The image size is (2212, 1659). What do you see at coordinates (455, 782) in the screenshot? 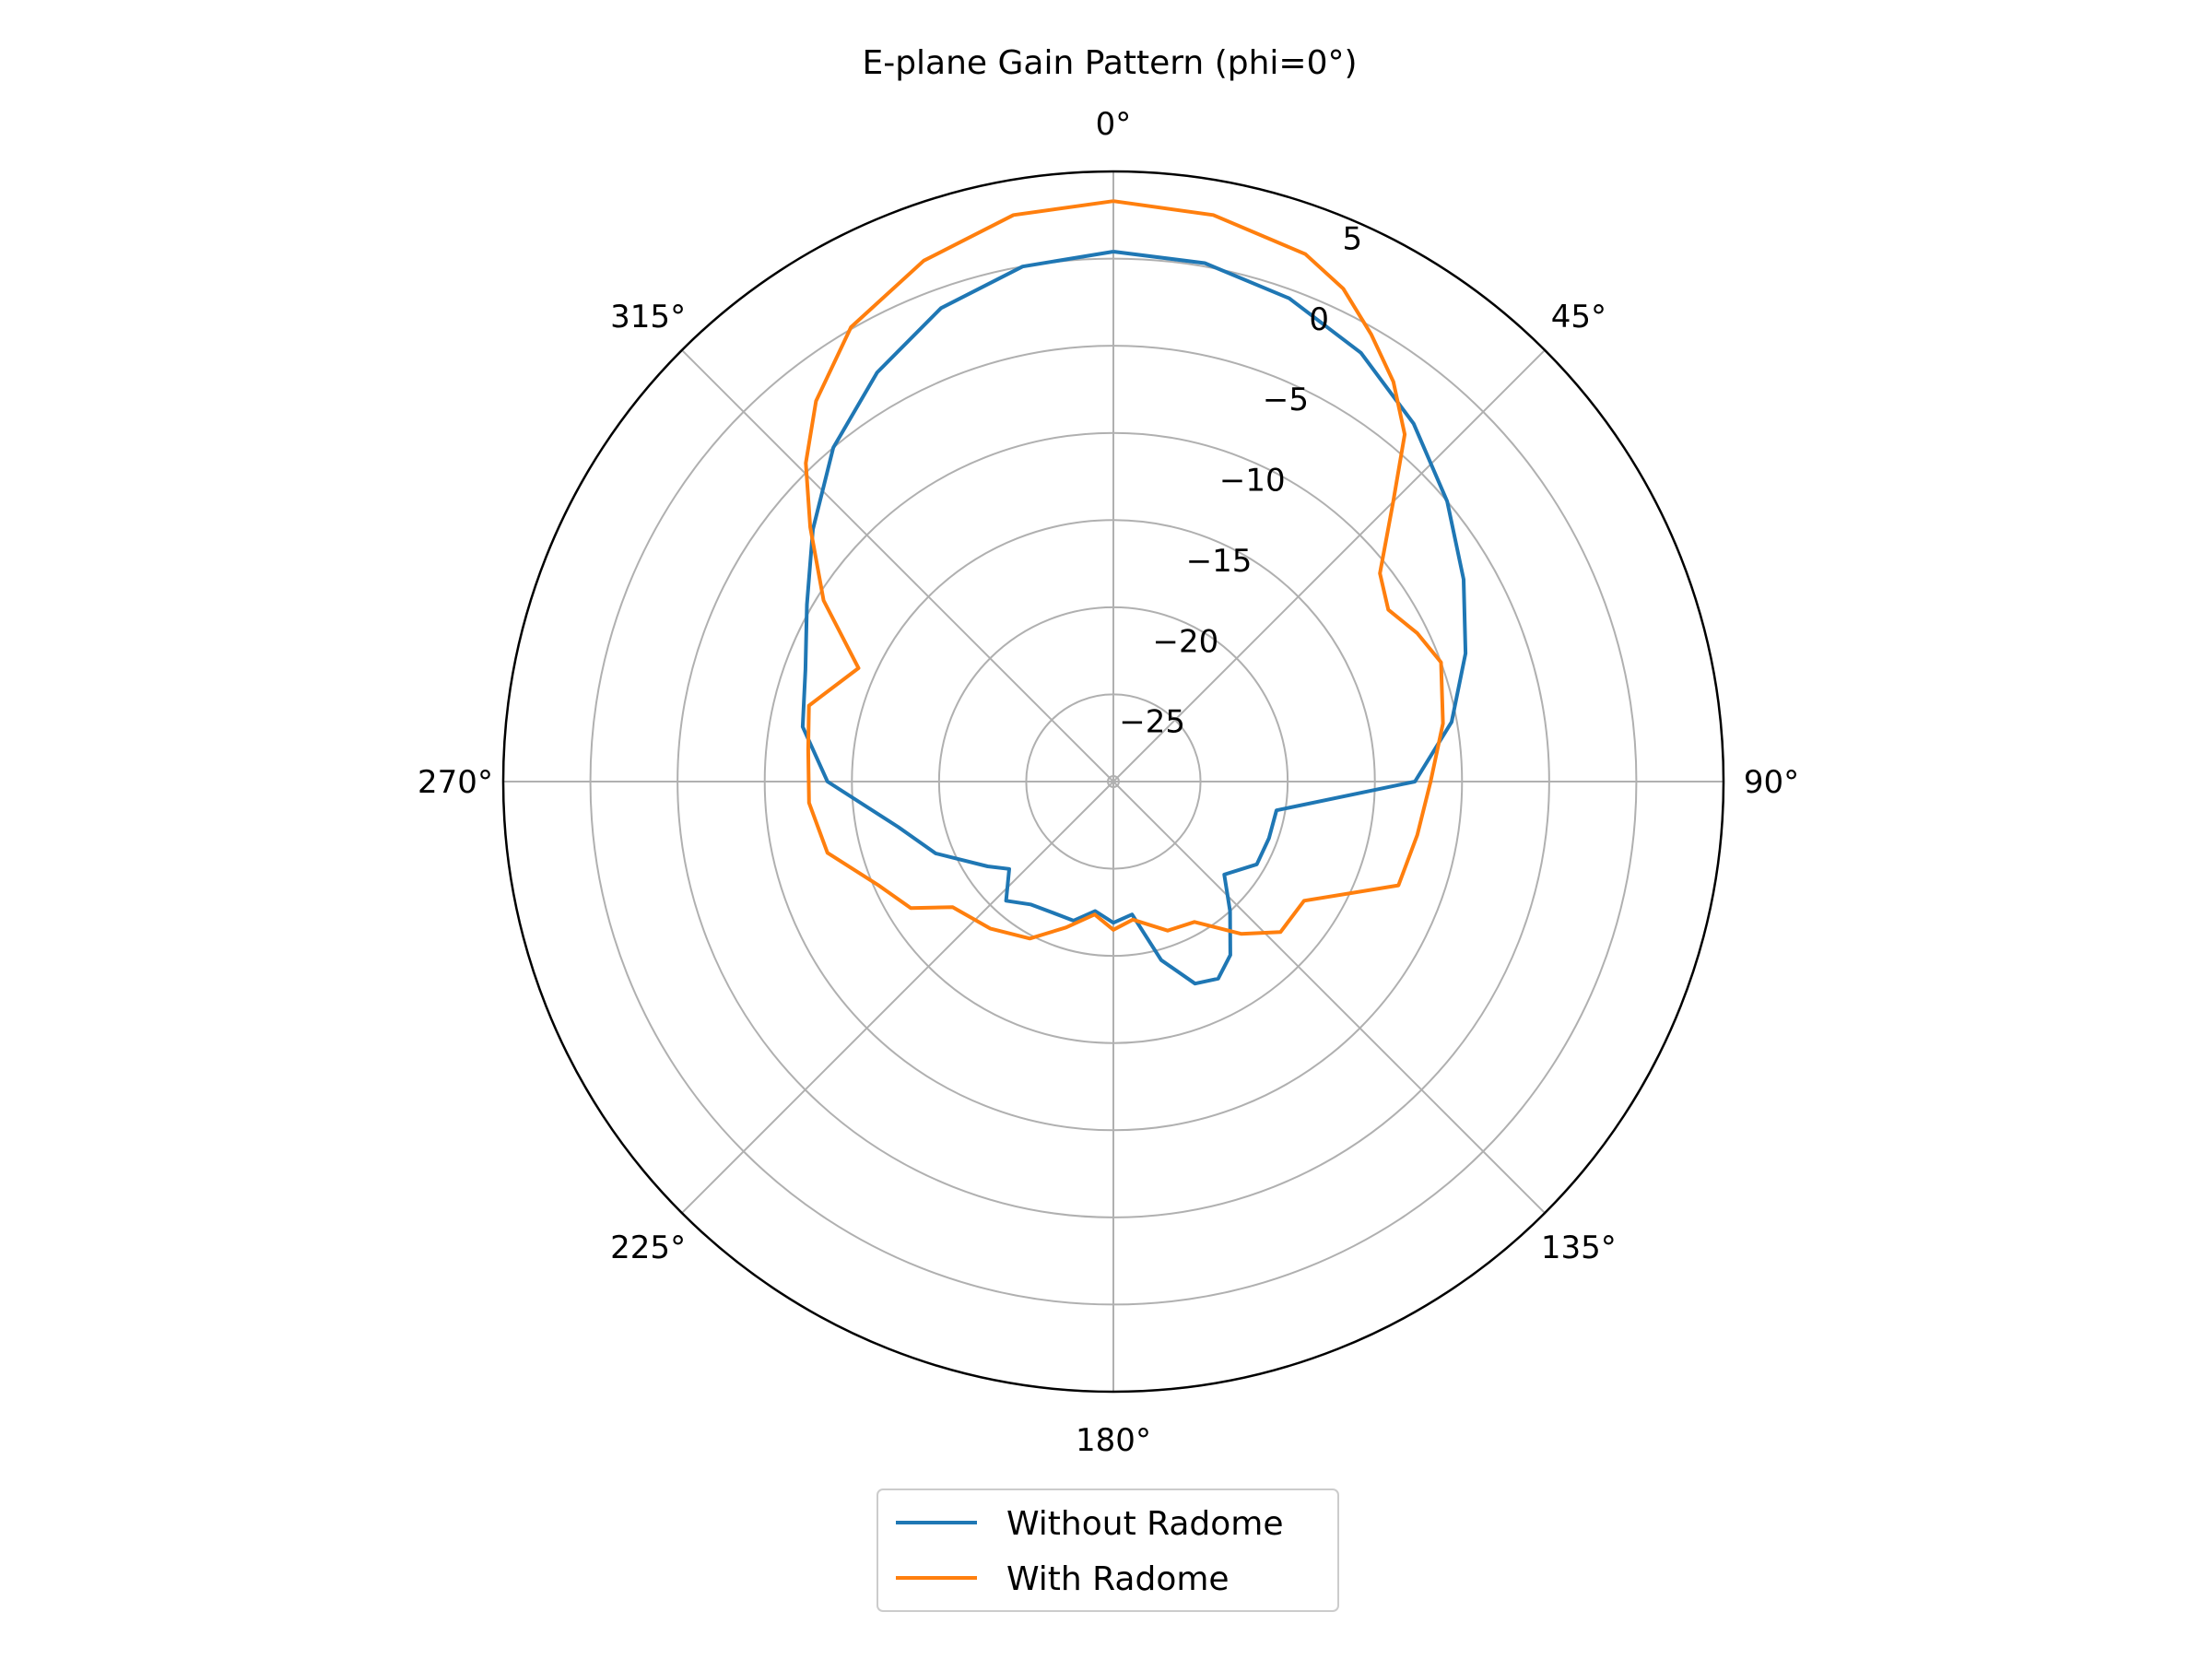
I see `angle-tick-label: 270°` at bounding box center [455, 782].